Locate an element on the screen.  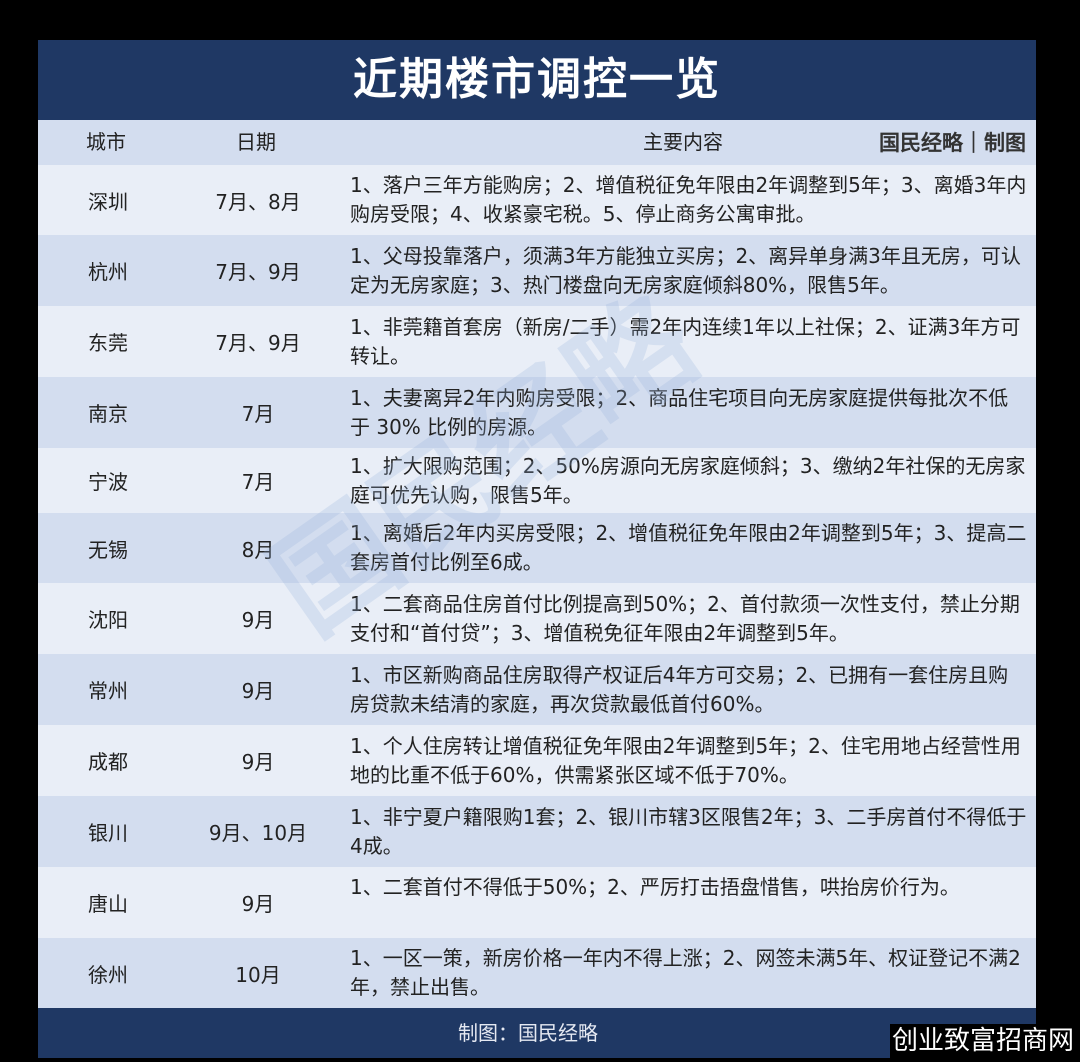
table-header: 城市 日期 主要内容 国民经略｜制图 is located at coordinates (537, 142).